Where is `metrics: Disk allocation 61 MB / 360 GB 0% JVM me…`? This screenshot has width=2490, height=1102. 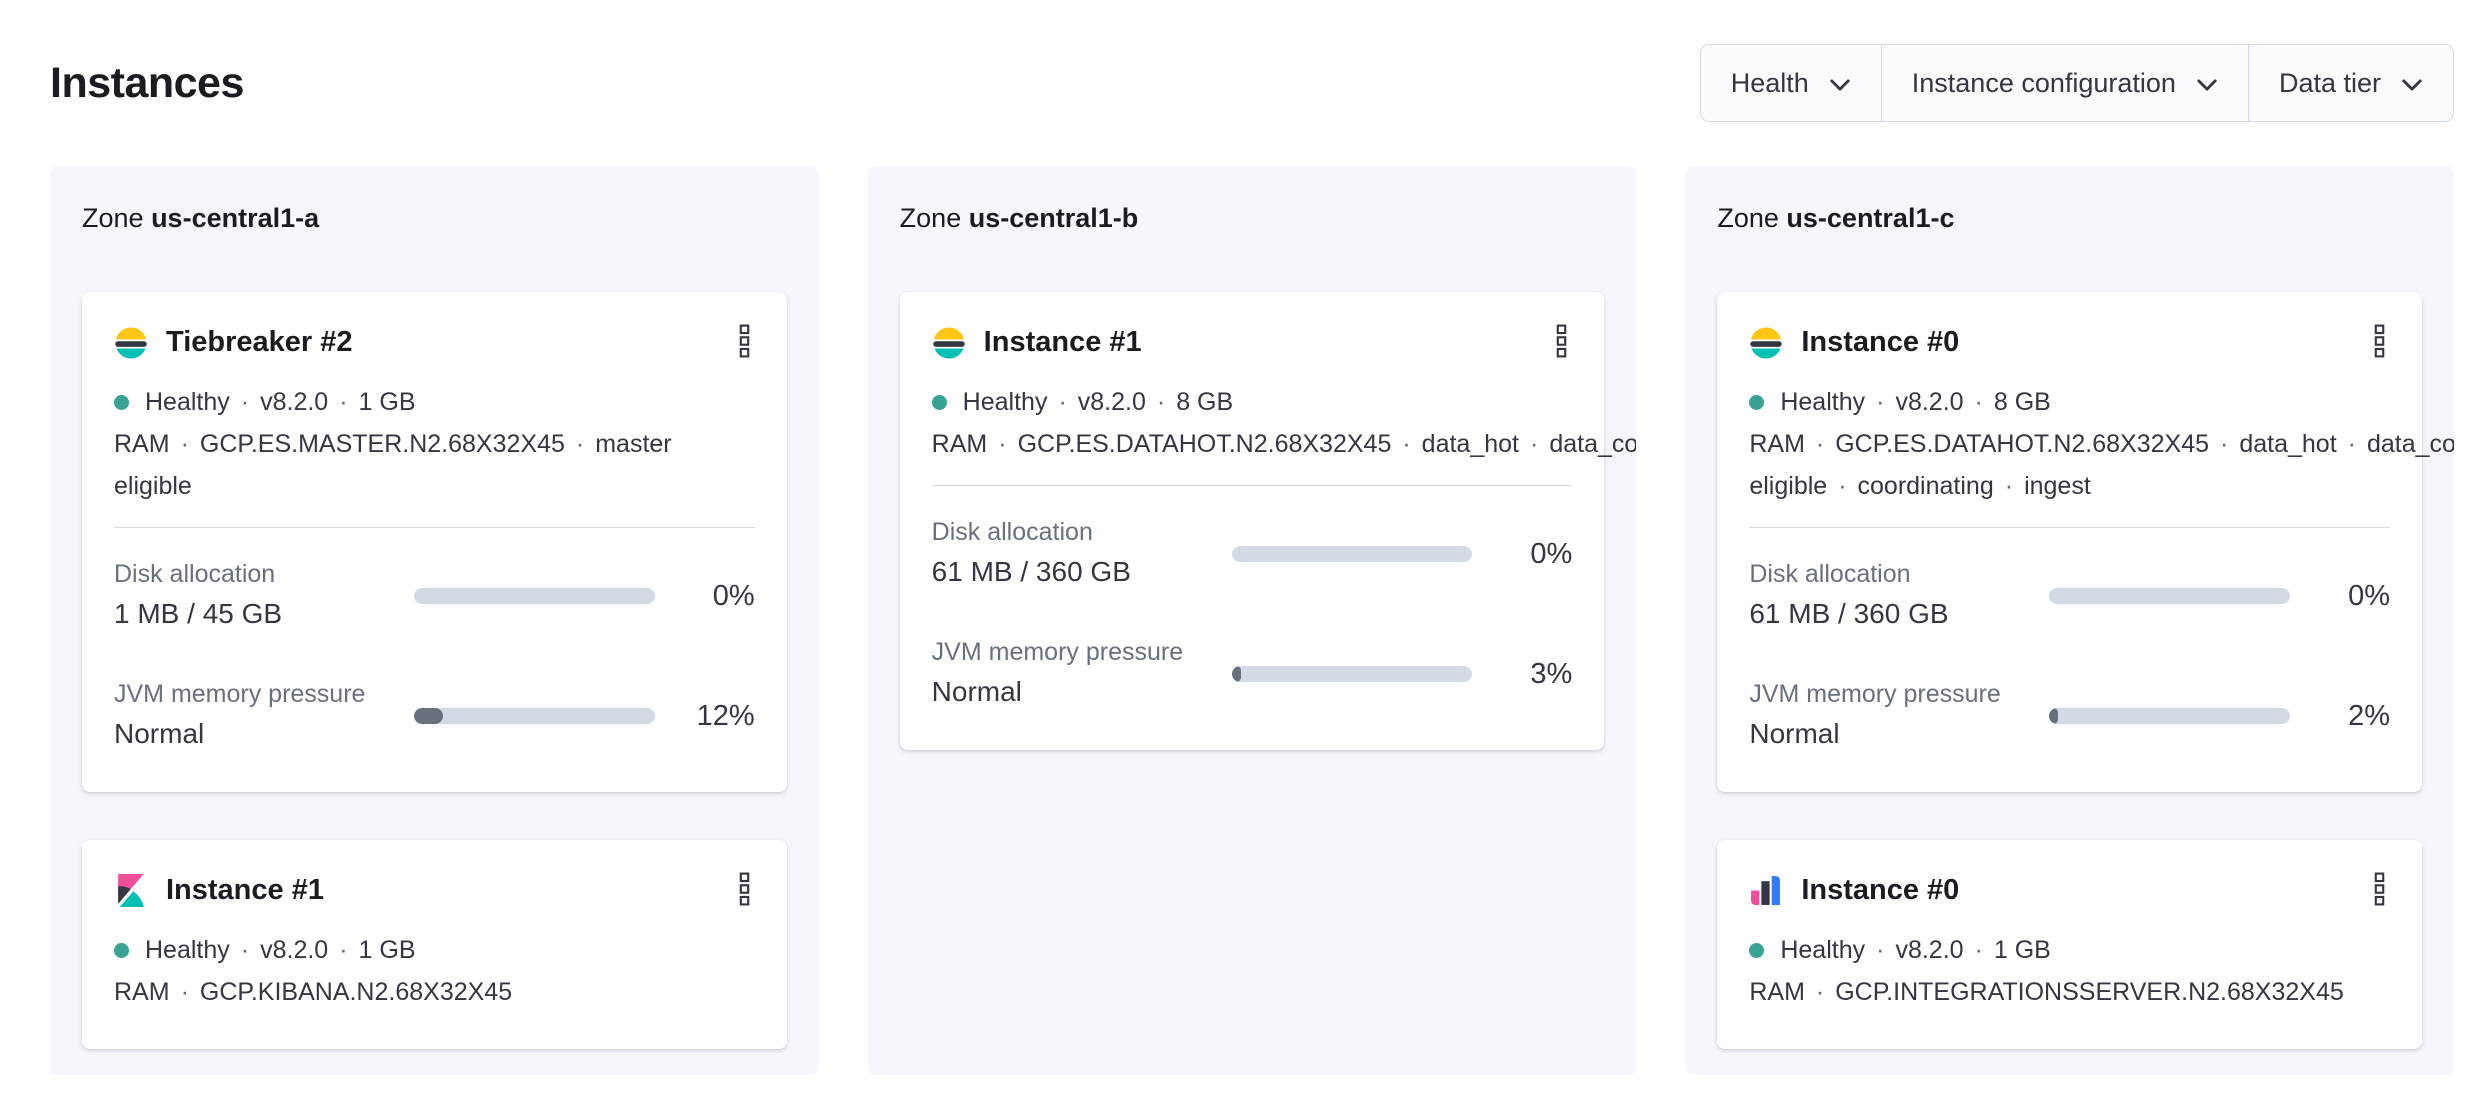
metrics: Disk allocation 61 MB / 360 GB 0% JVM me… is located at coordinates (2069, 656).